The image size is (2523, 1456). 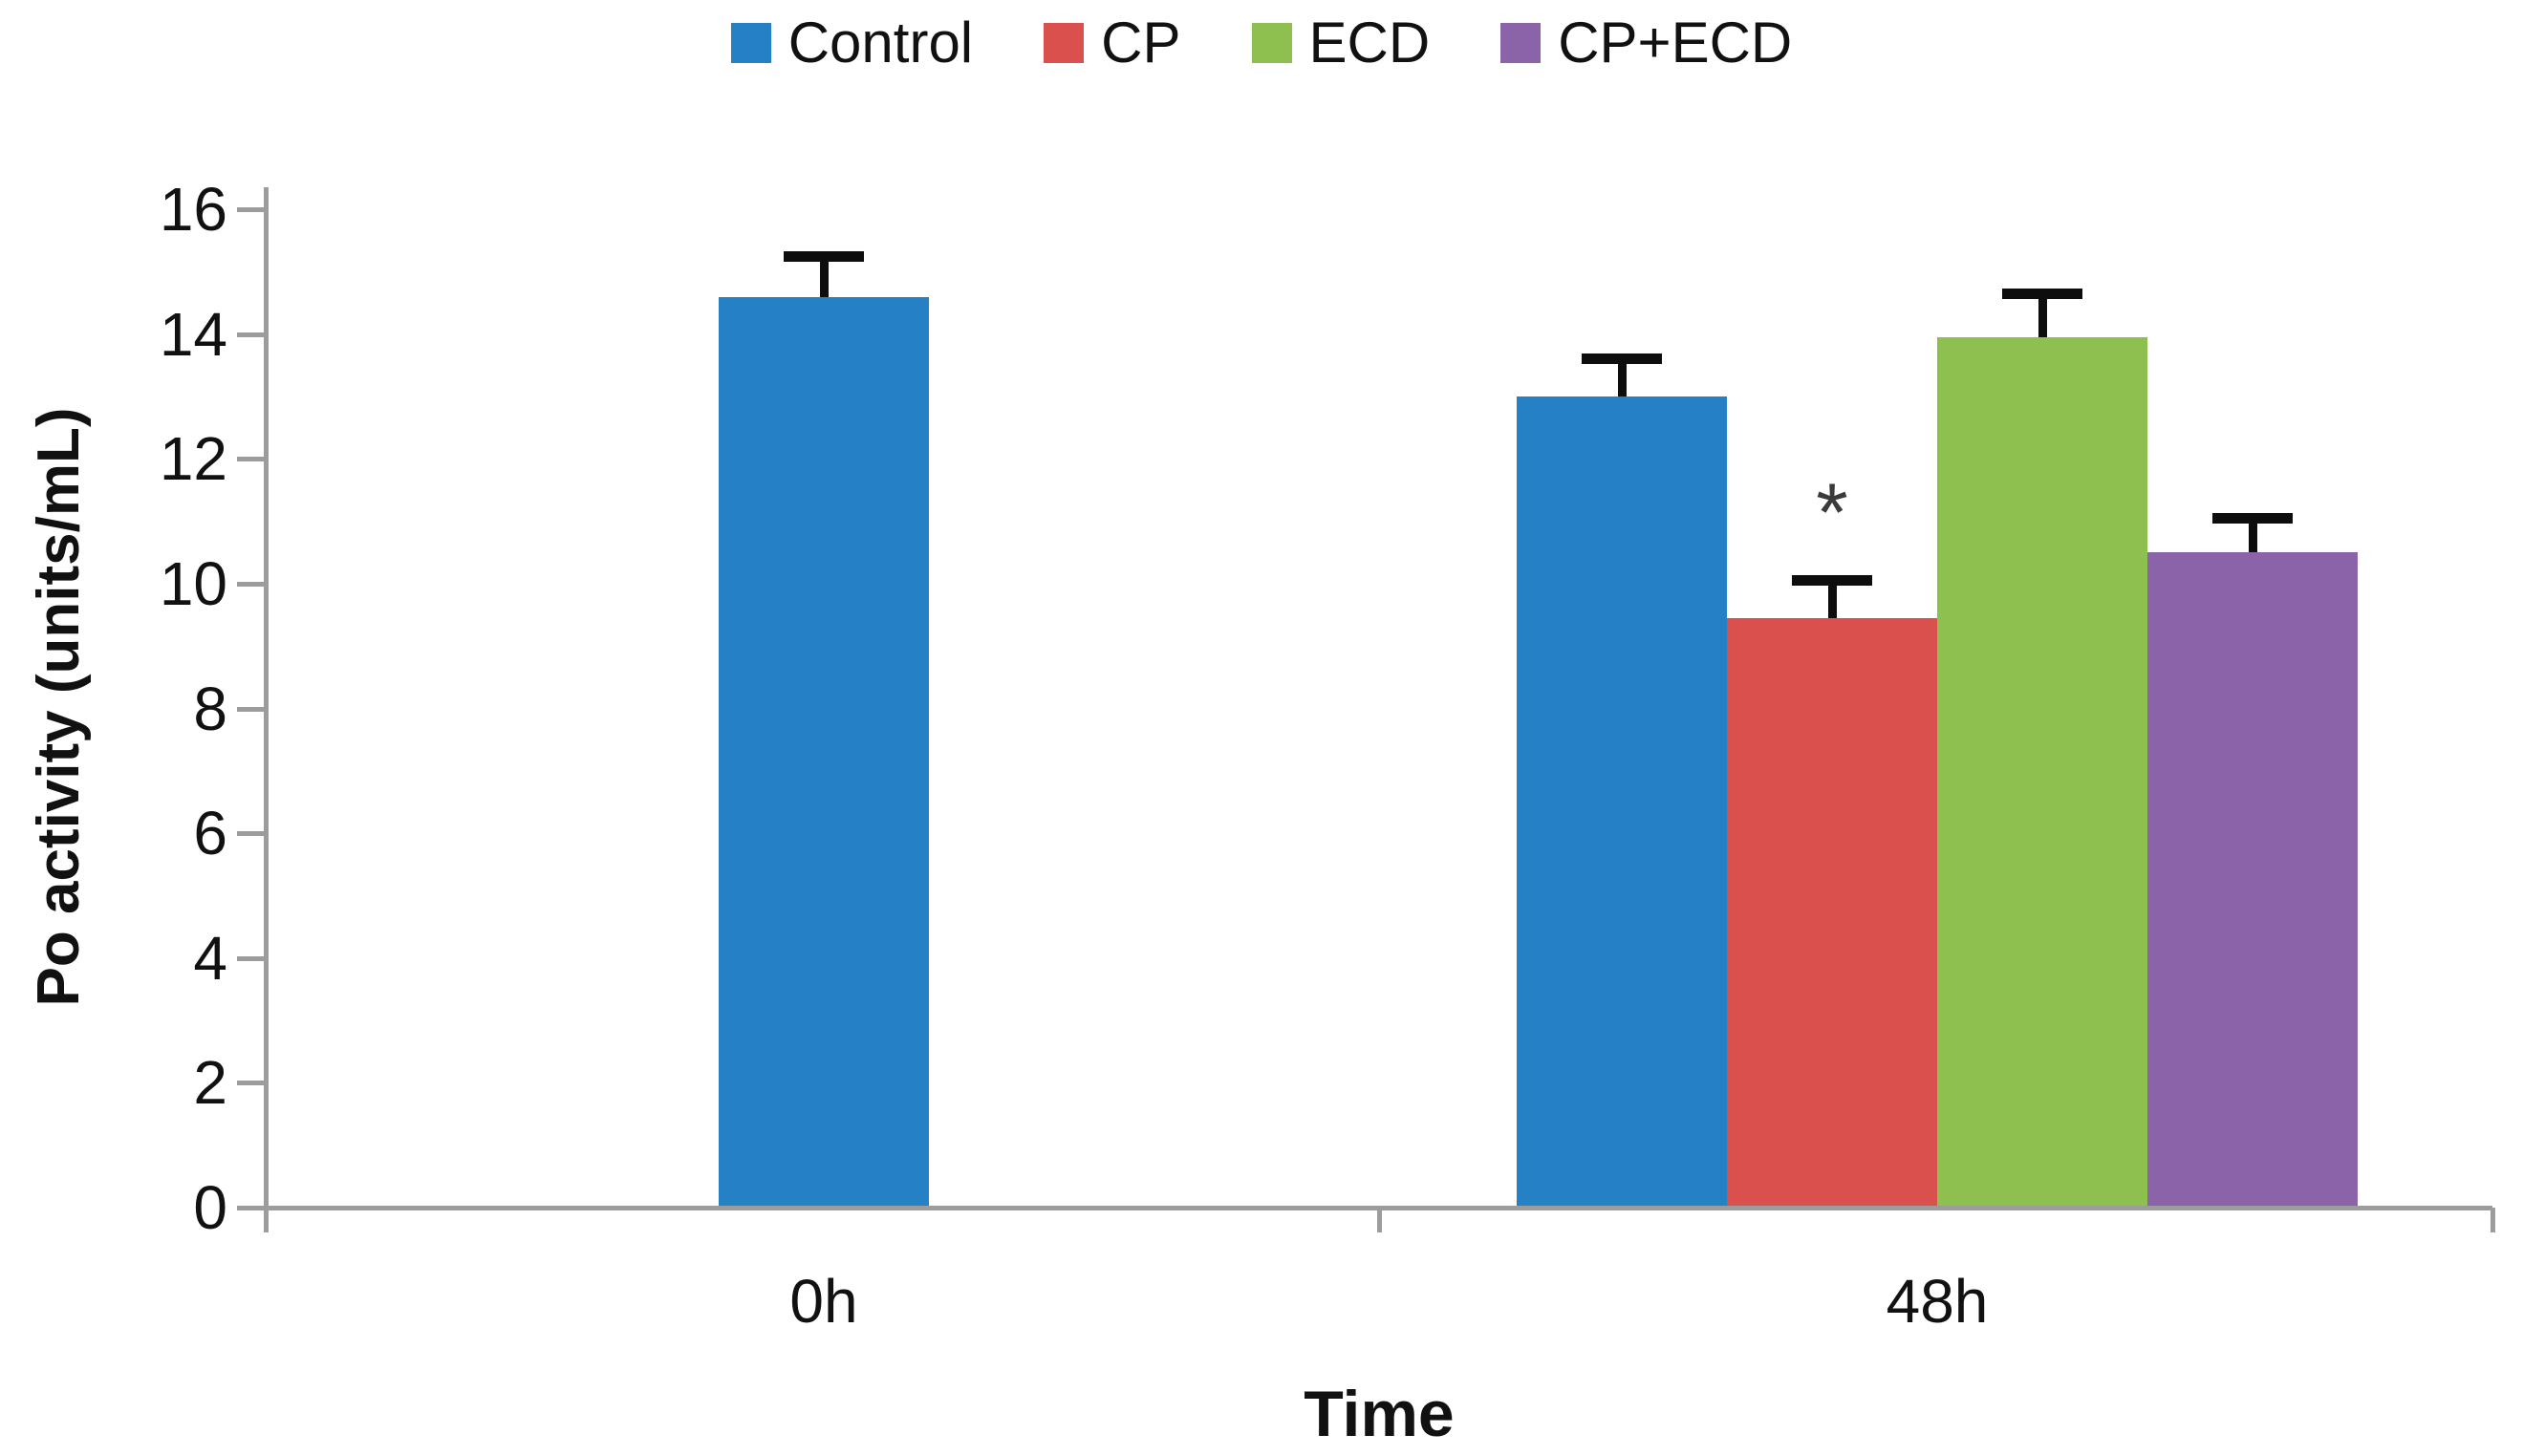 What do you see at coordinates (59, 707) in the screenshot?
I see `y-axis-title: Po activity (units/mL)` at bounding box center [59, 707].